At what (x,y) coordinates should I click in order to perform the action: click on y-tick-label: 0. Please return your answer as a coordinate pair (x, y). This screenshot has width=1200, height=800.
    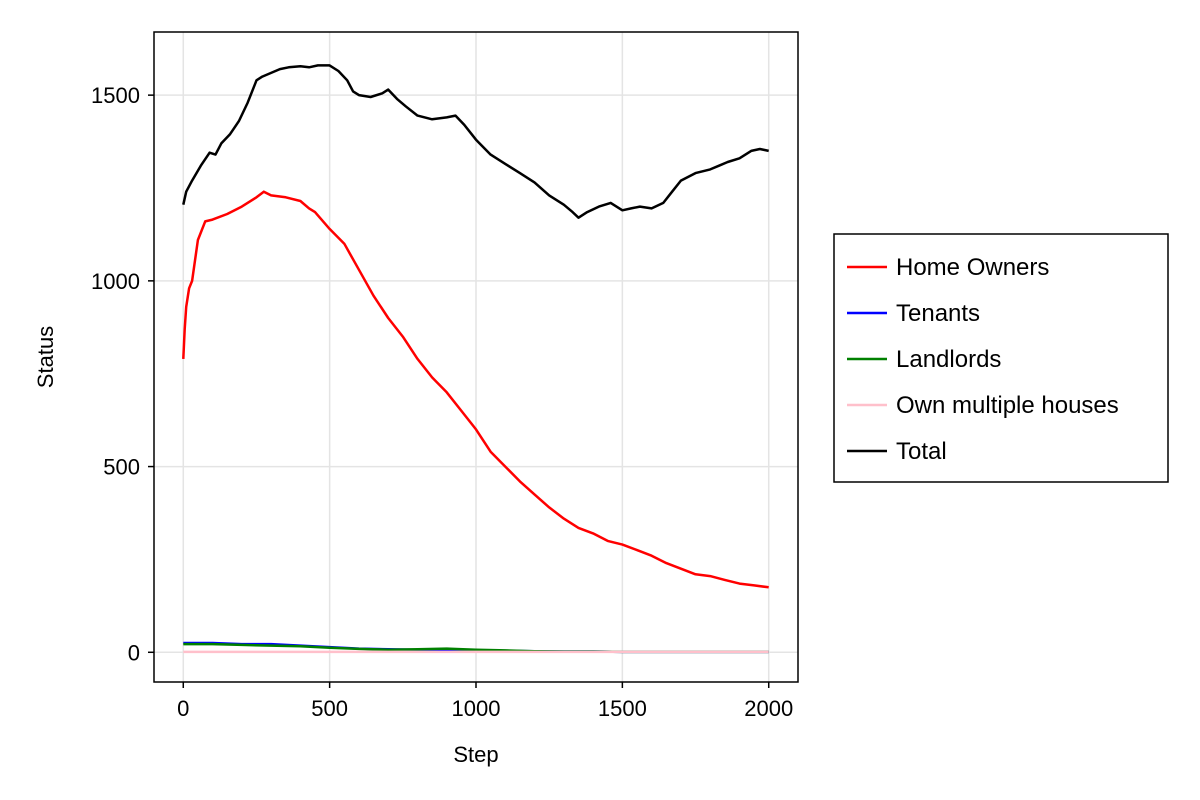
    Looking at the image, I should click on (134, 652).